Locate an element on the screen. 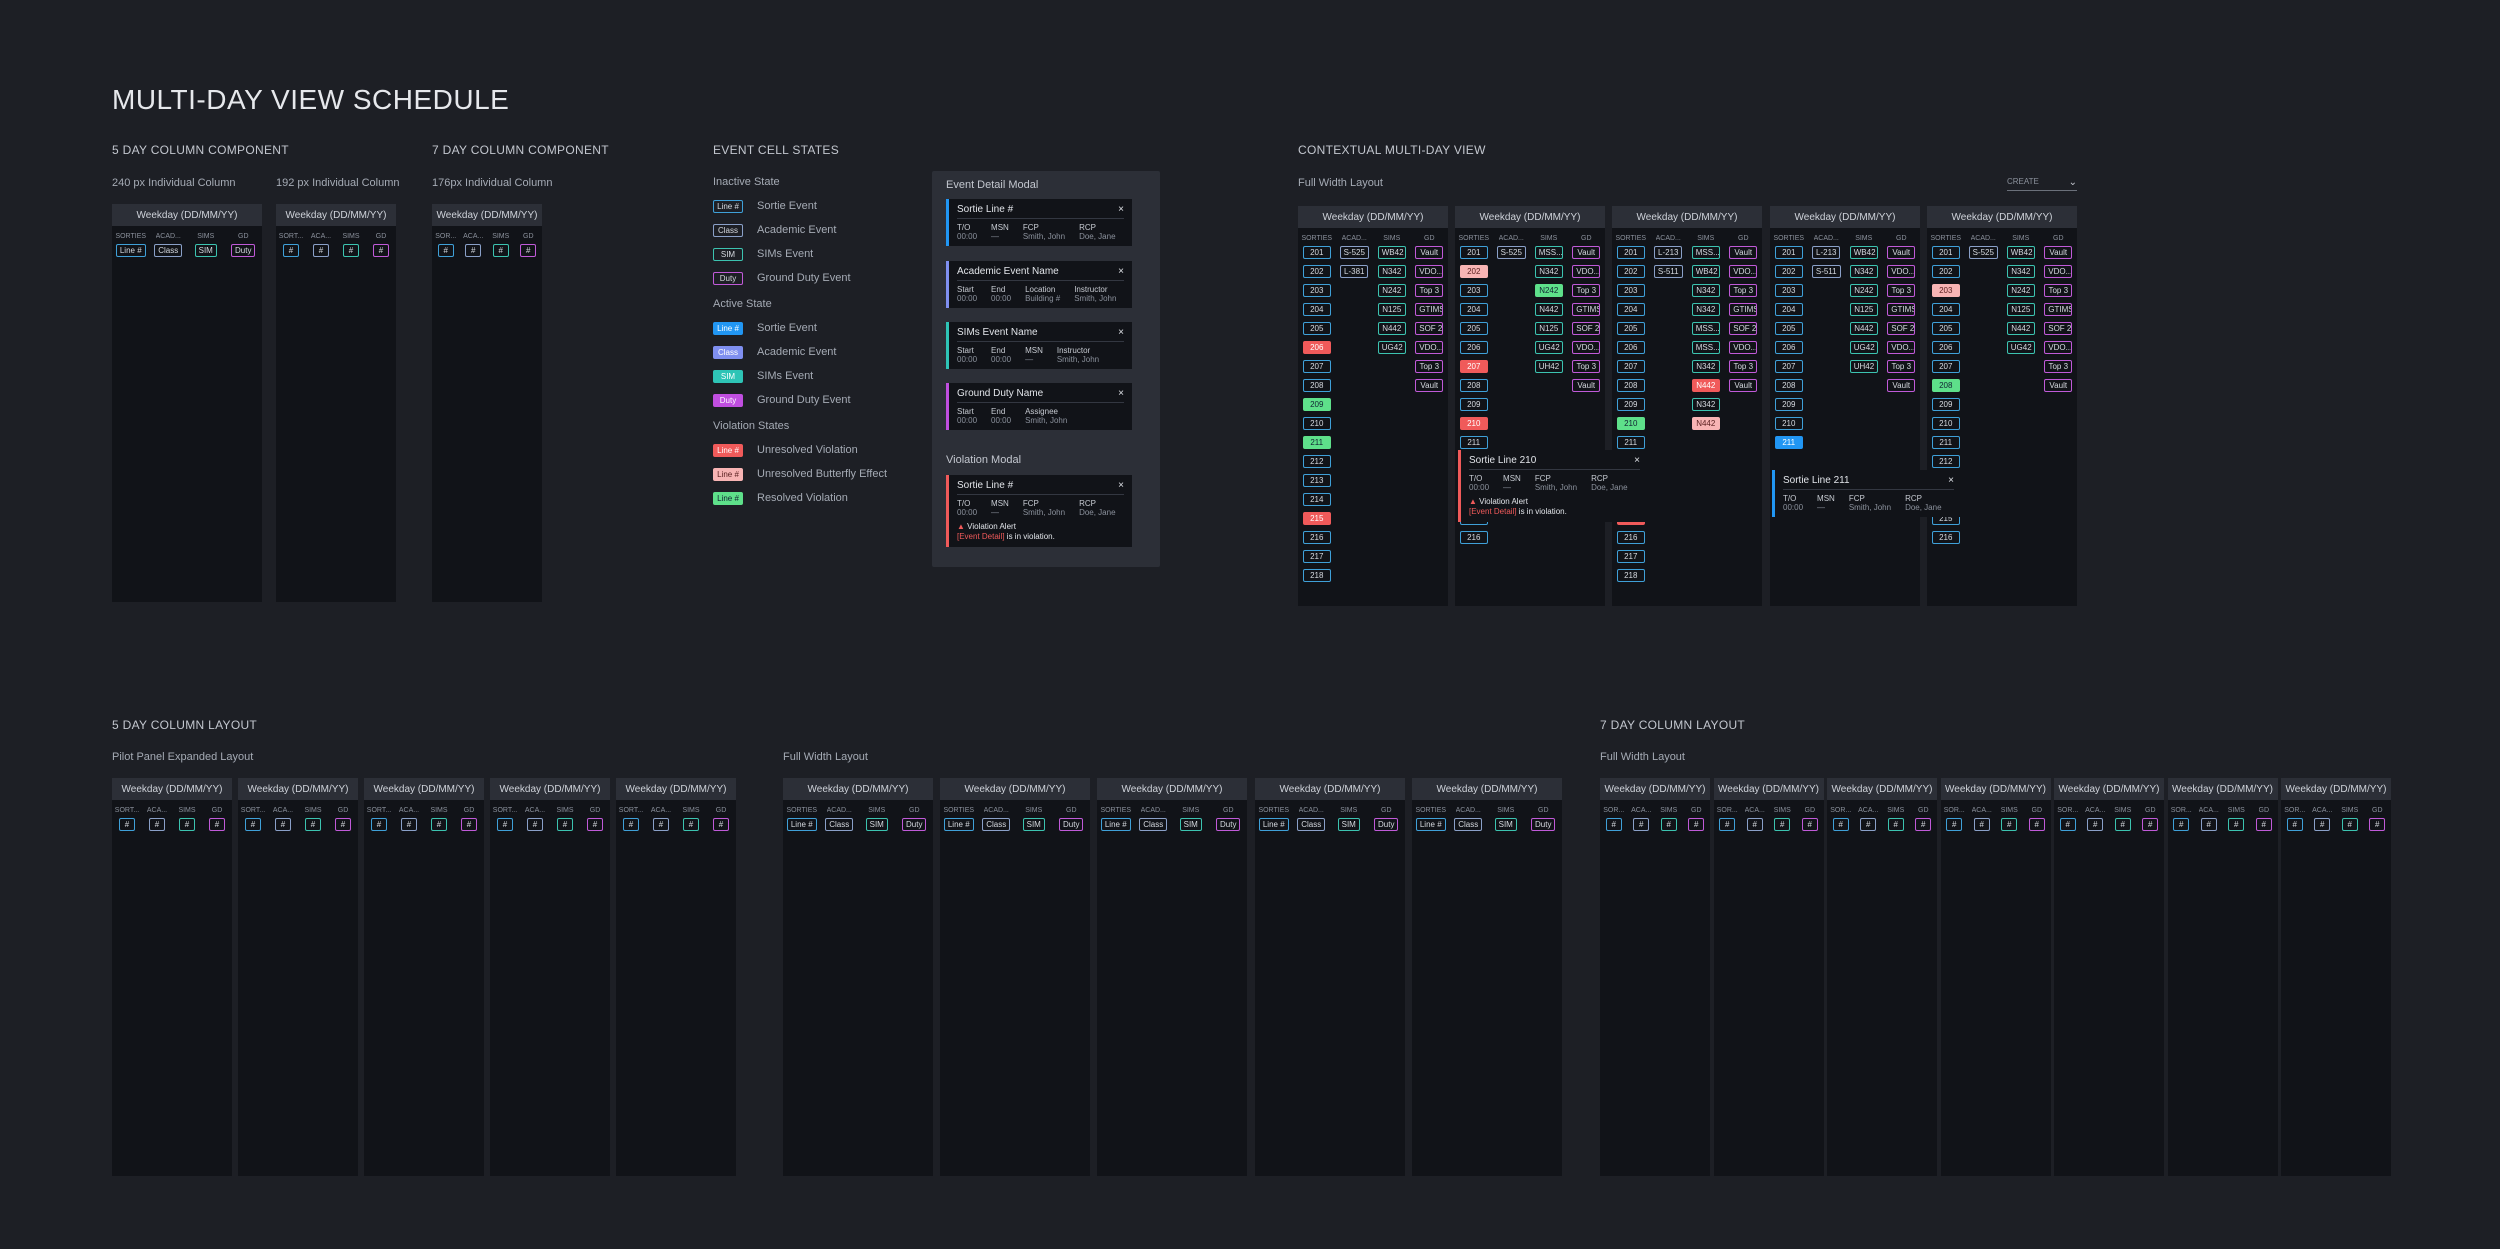 Image resolution: width=2500 pixels, height=1249 pixels. sims-cell: UH42 is located at coordinates (1548, 366).